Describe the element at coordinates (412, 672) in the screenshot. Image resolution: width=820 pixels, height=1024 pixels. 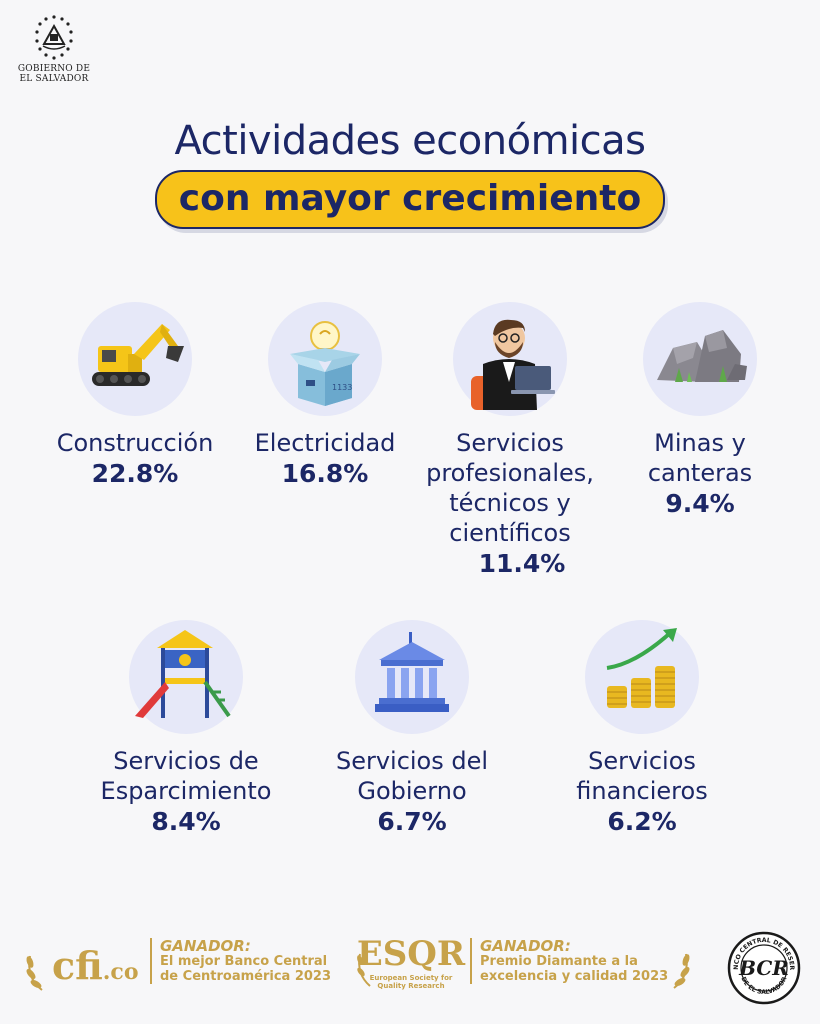
I see `government-building-icon` at that location.